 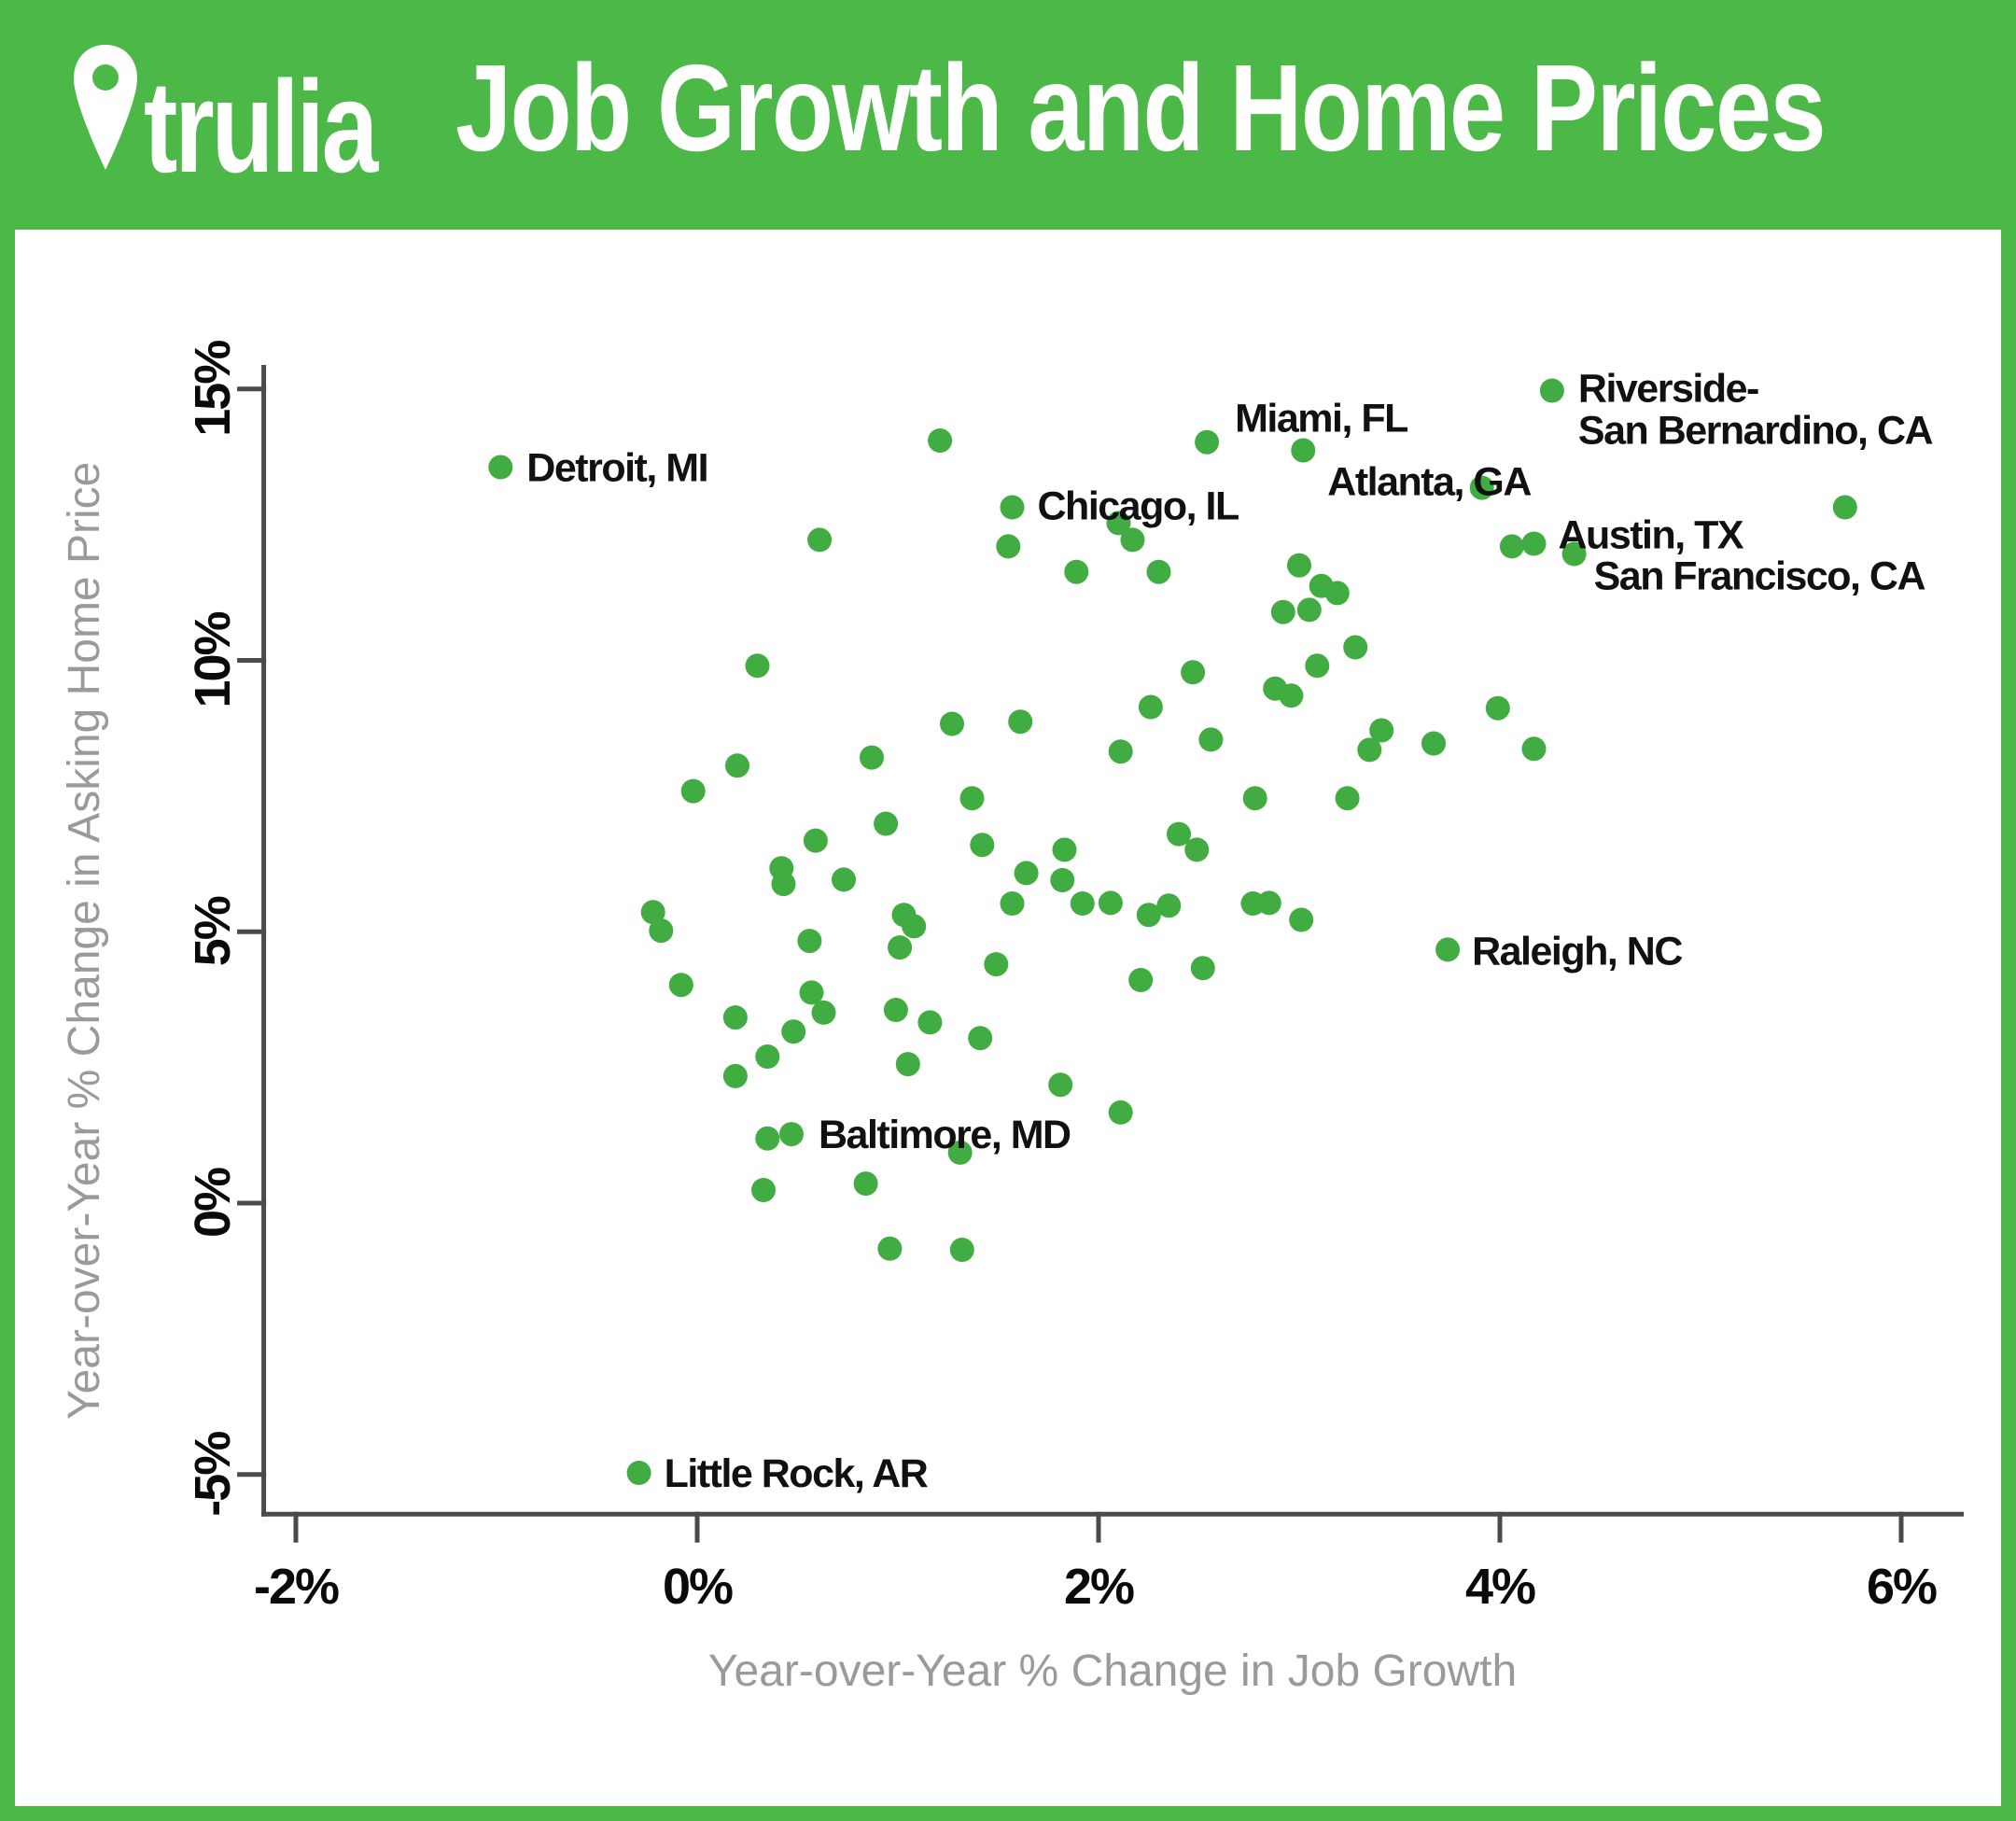 I want to click on brand-wordmark: trulia, so click(x=261, y=126).